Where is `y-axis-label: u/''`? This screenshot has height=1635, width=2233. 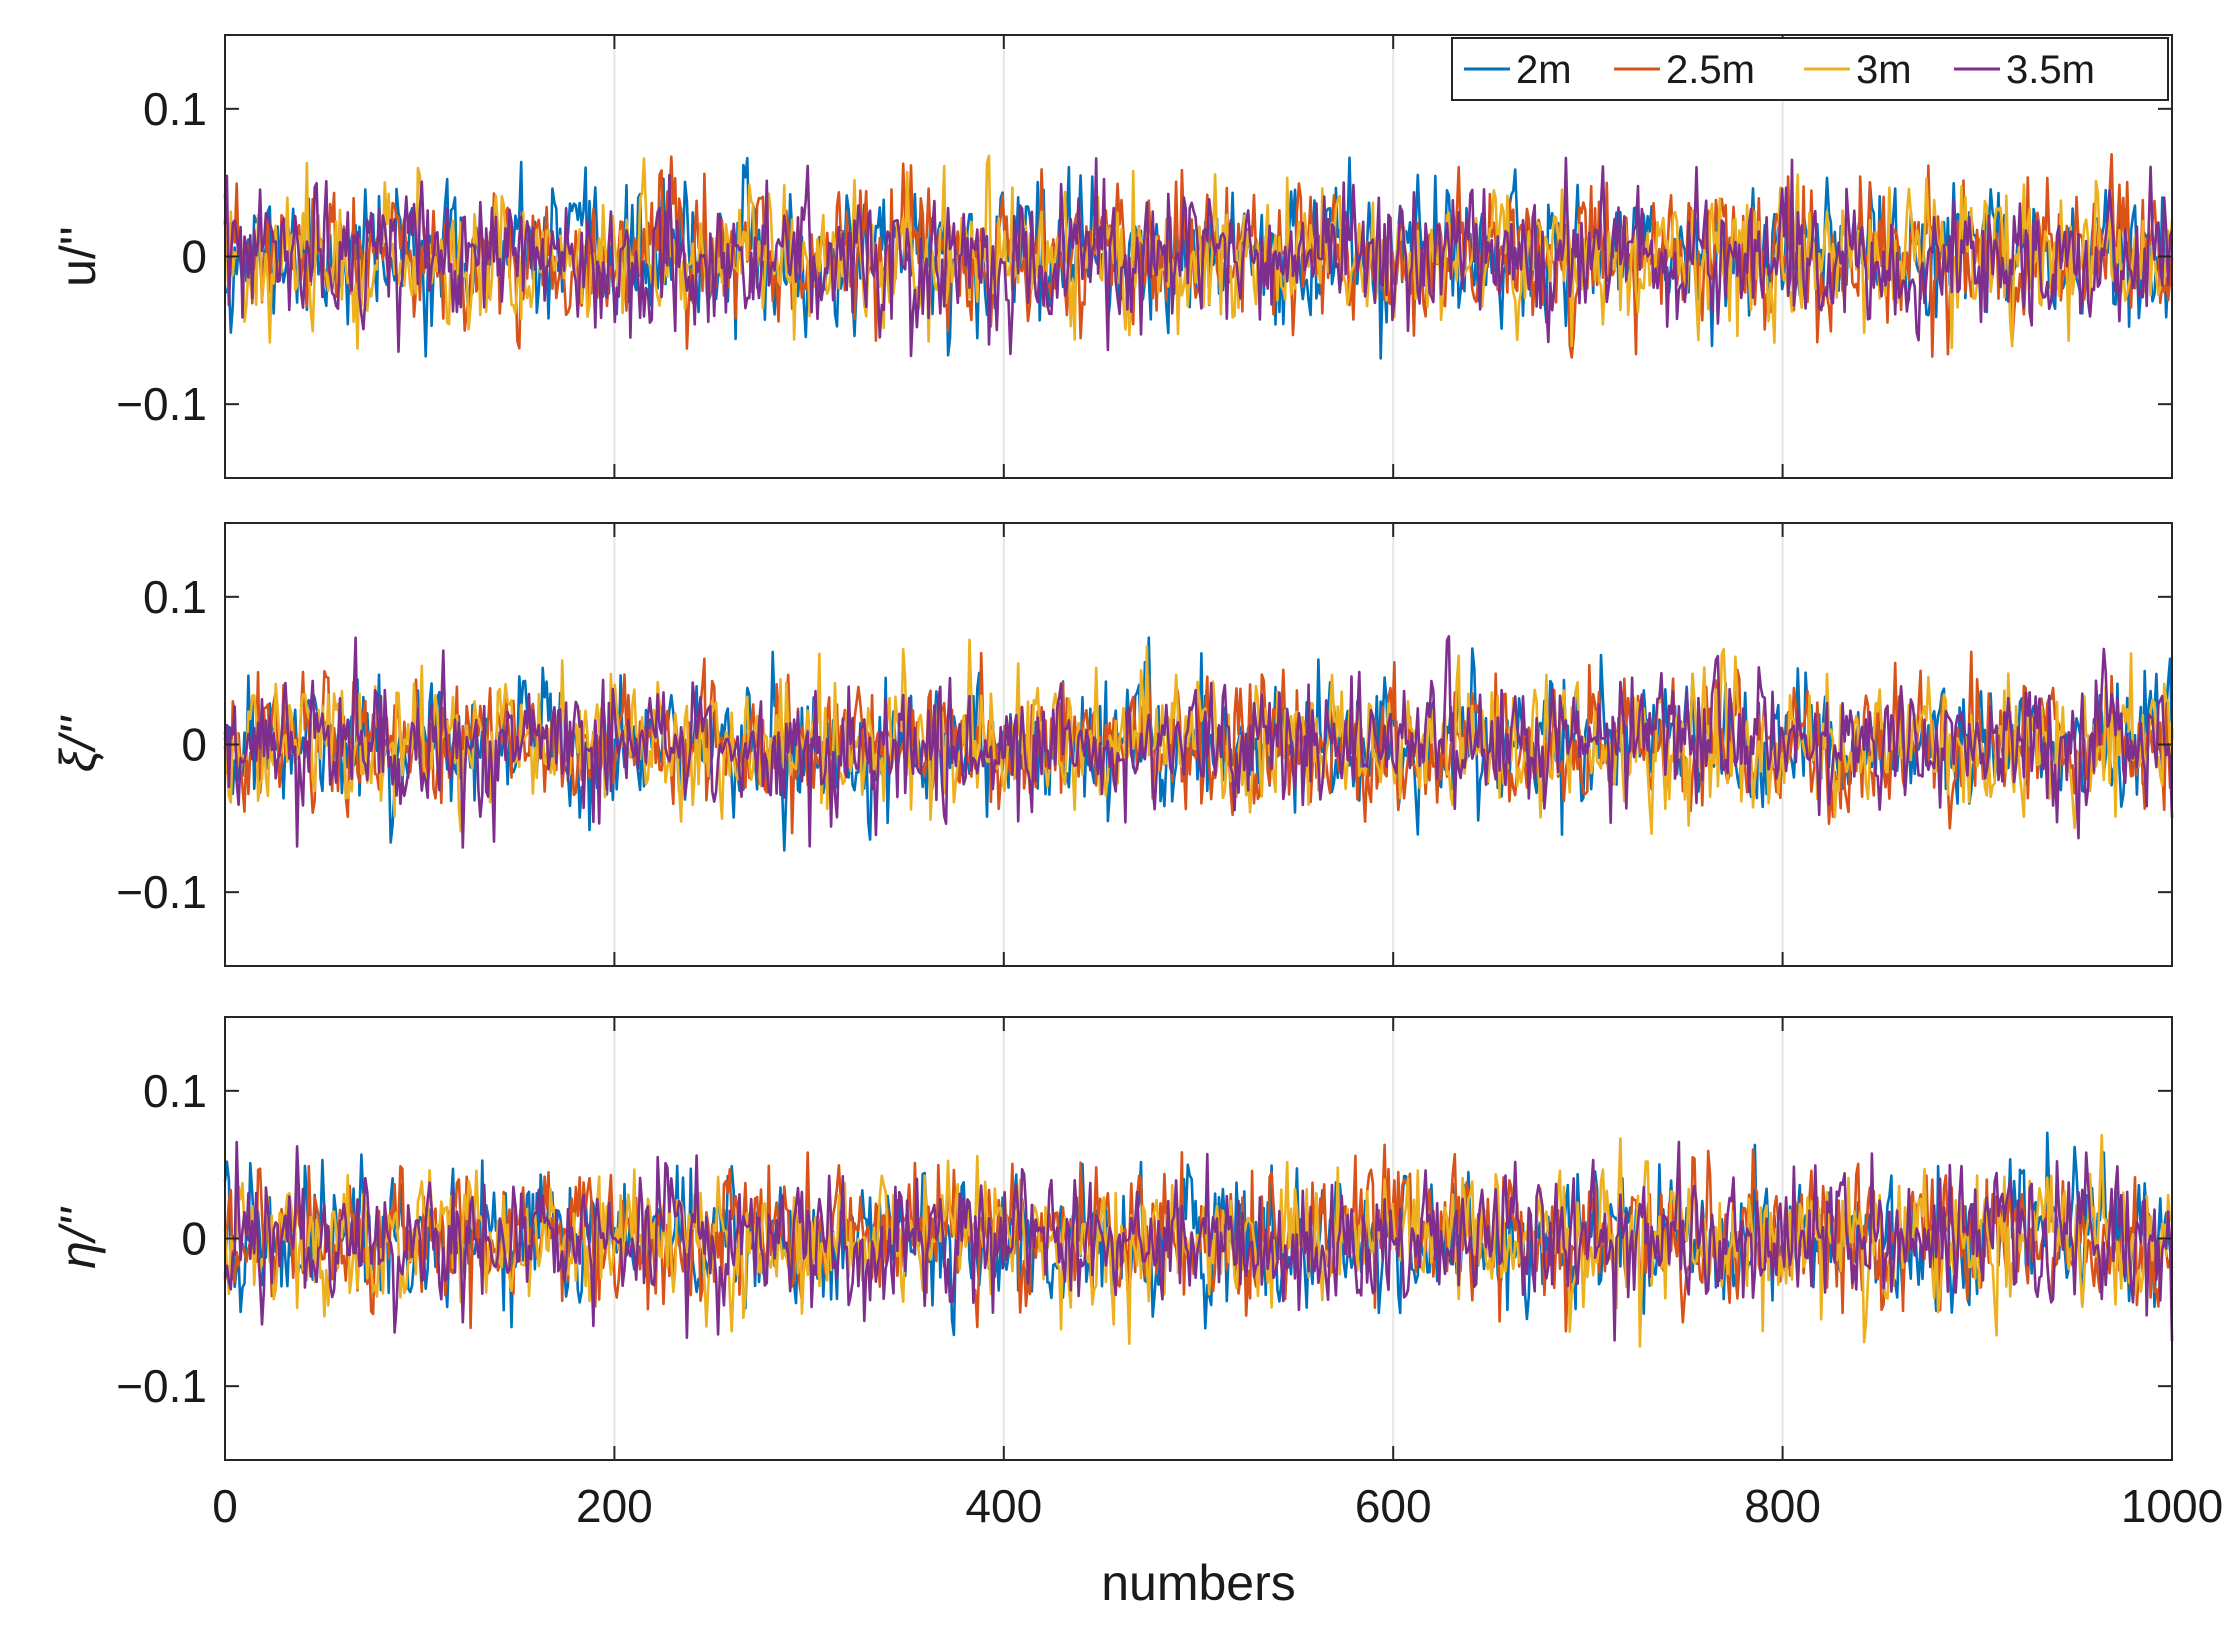
y-axis-label: u/'' is located at coordinates (78, 256).